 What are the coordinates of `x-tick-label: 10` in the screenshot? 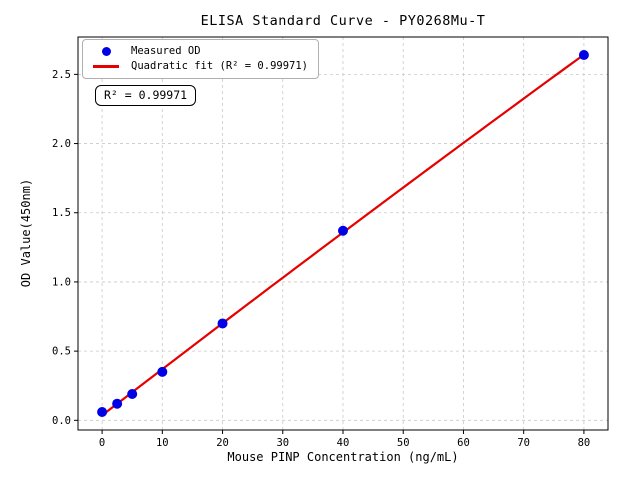 It's located at (162, 443).